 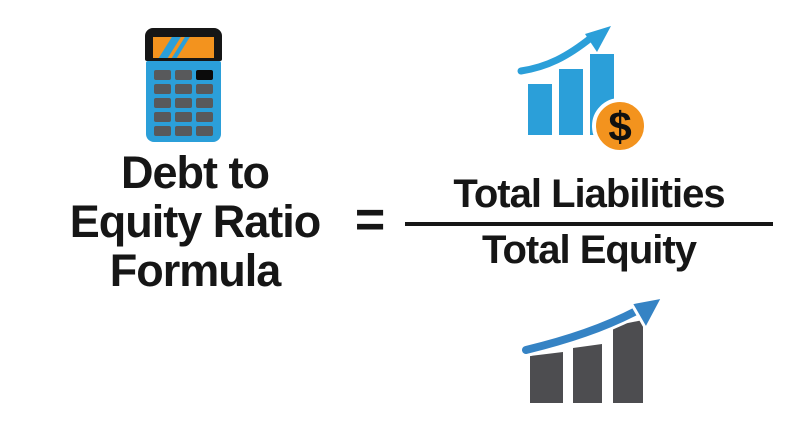 I want to click on growth-chart-up-icon, so click(x=592, y=348).